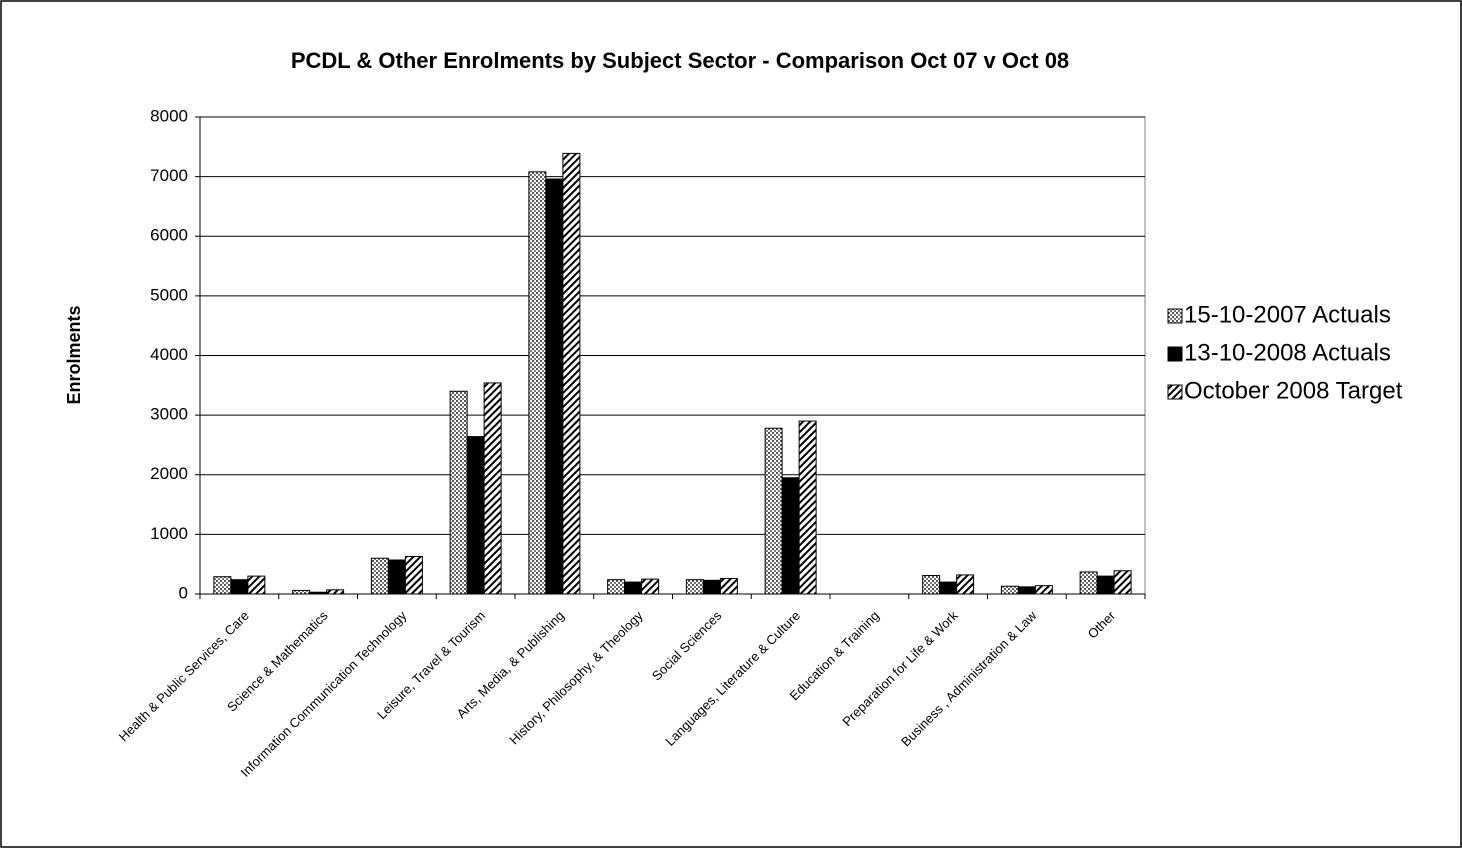 The width and height of the screenshot is (1462, 848). I want to click on y-tick-label: 3000, so click(169, 414).